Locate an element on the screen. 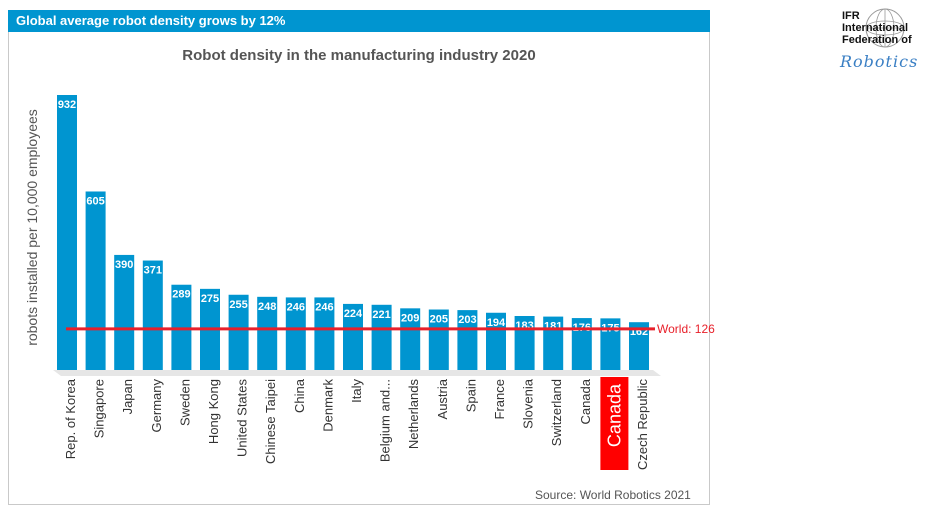 Image resolution: width=940 pixels, height=515 pixels. ifr-logo: IFR International Federation of Robotics is located at coordinates (882, 40).